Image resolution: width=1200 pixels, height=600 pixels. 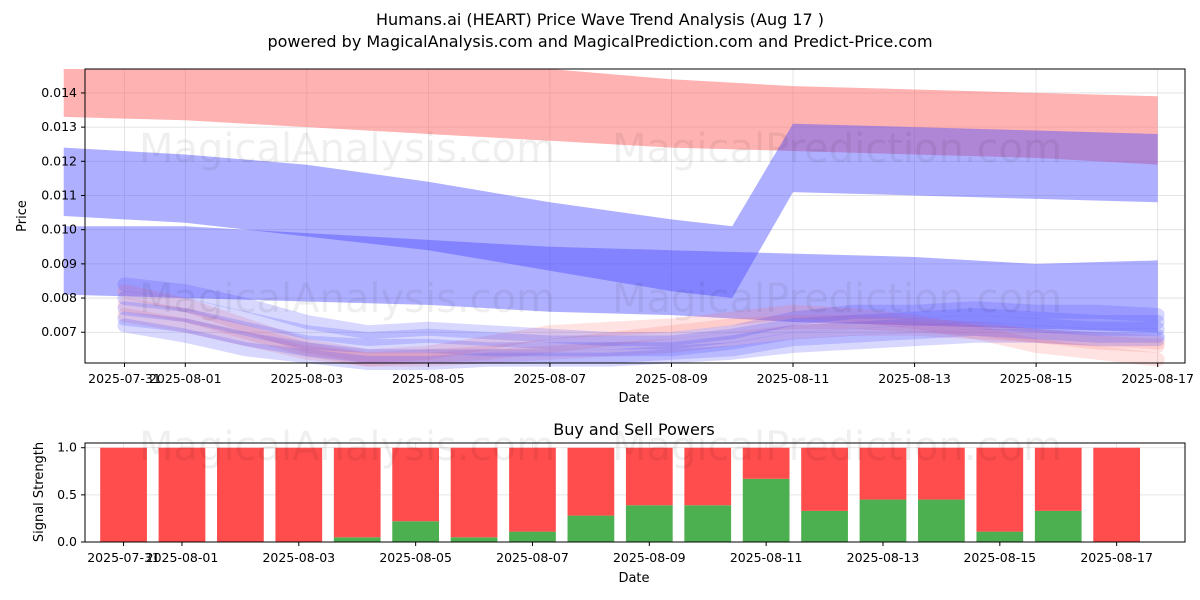 I want to click on price-y-tick-label: 0.007, so click(x=59, y=331).